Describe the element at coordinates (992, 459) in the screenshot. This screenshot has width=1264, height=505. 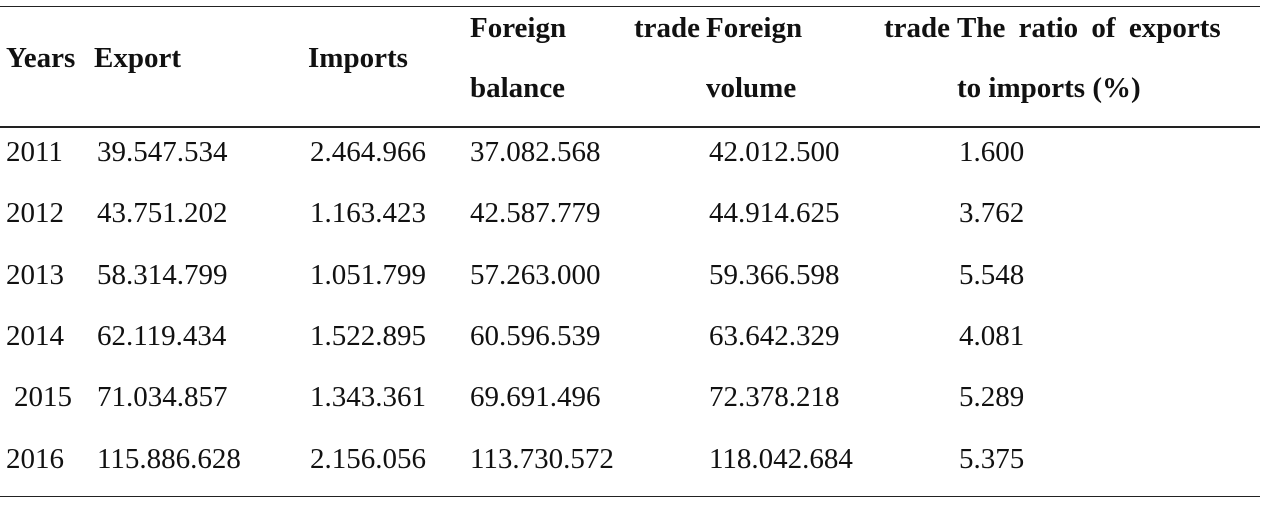
I see `cell-ratio: 5.375` at that location.